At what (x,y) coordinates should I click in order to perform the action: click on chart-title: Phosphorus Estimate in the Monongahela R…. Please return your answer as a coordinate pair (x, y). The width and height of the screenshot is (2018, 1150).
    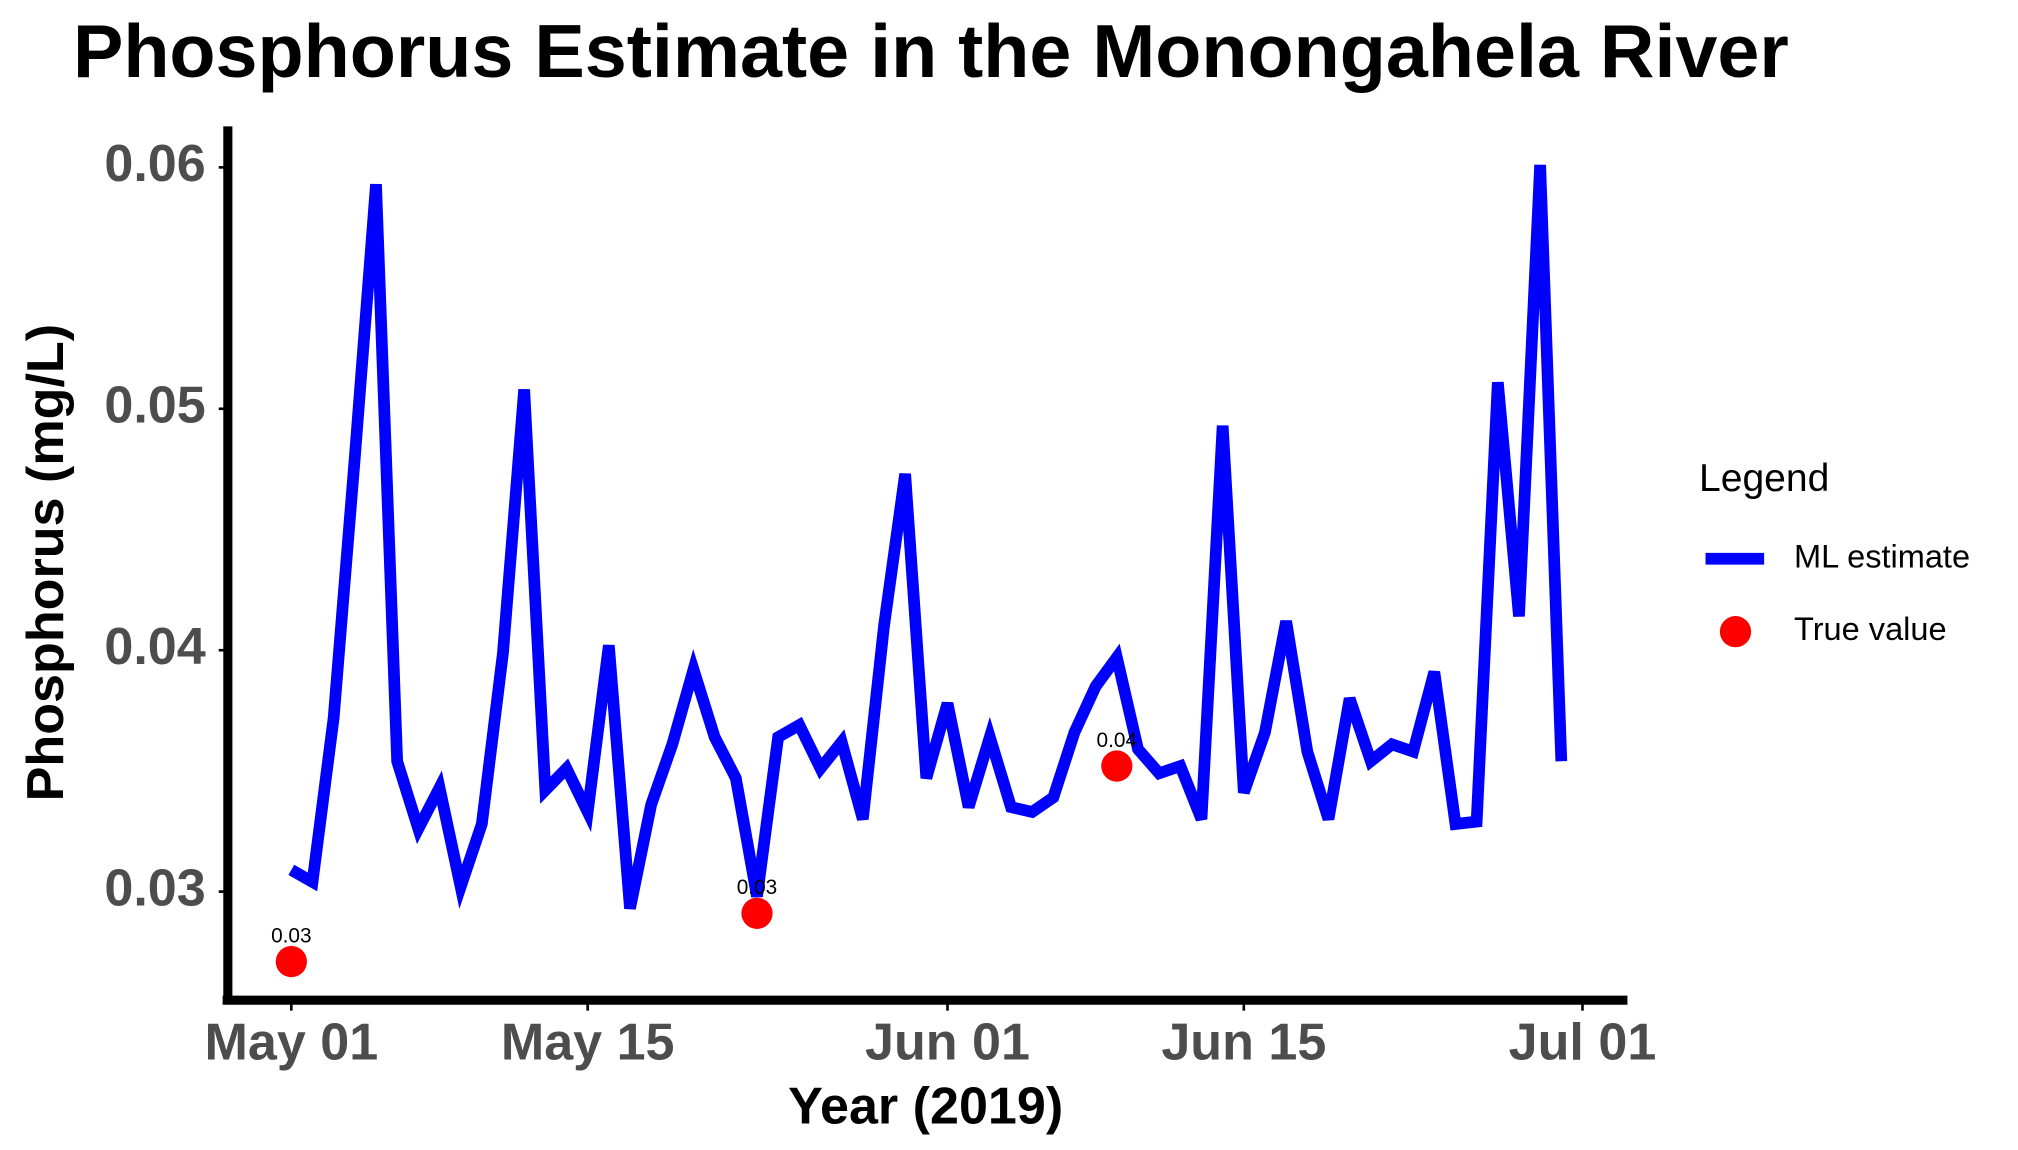
    Looking at the image, I should click on (931, 52).